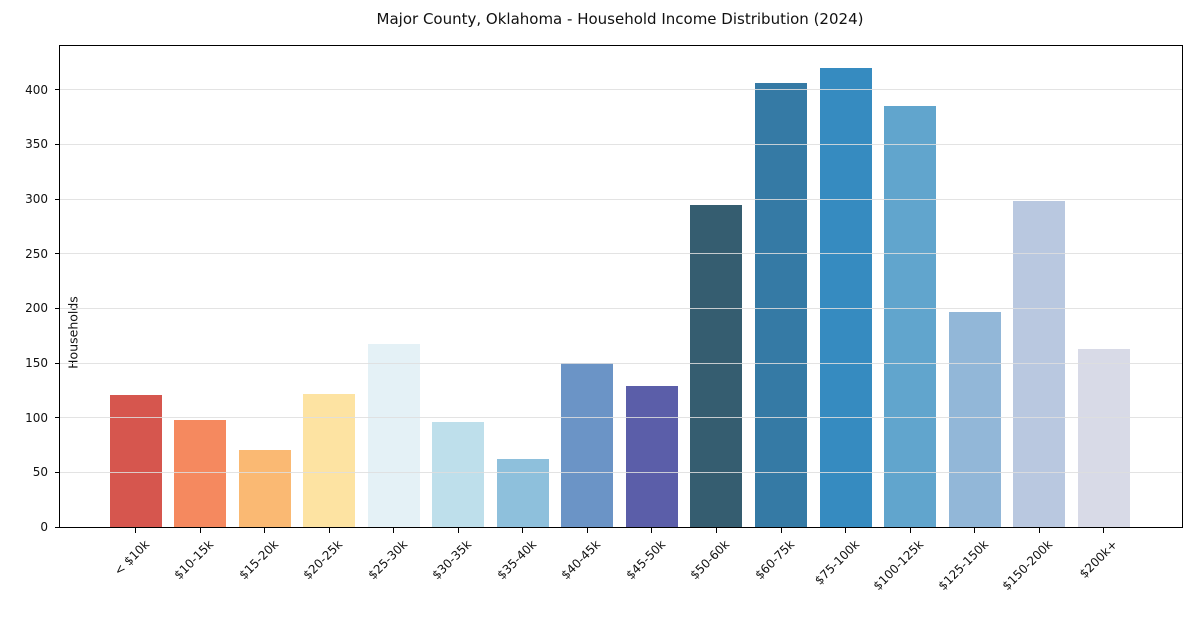 Image resolution: width=1189 pixels, height=625 pixels. Describe the element at coordinates (44, 527) in the screenshot. I see `y-tick-label: 0` at that location.